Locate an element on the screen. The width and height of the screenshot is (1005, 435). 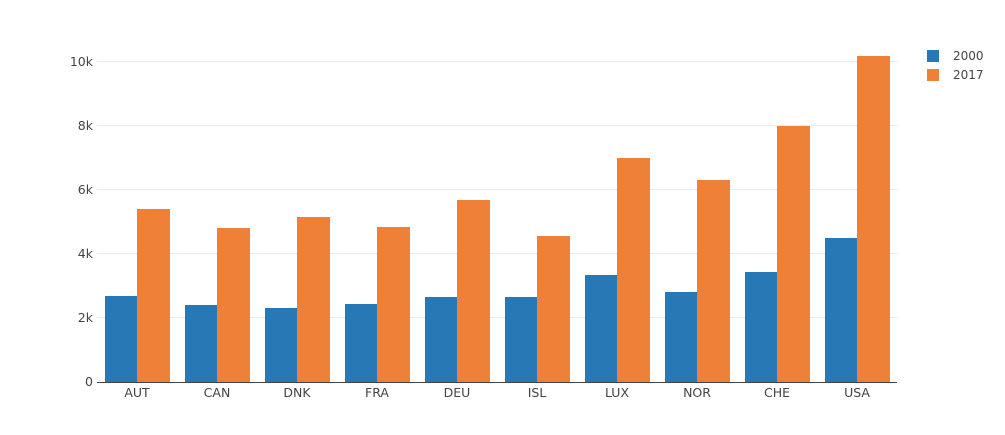
bar-lux-2000 is located at coordinates (600, 328).